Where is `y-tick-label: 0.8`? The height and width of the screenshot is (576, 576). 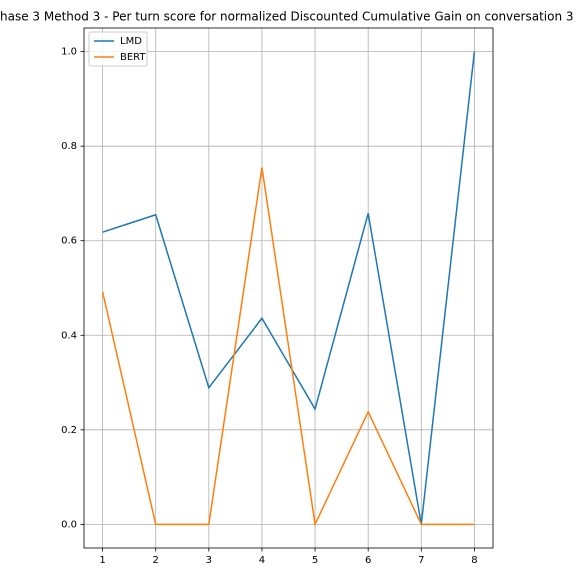
y-tick-label: 0.8 is located at coordinates (69, 146).